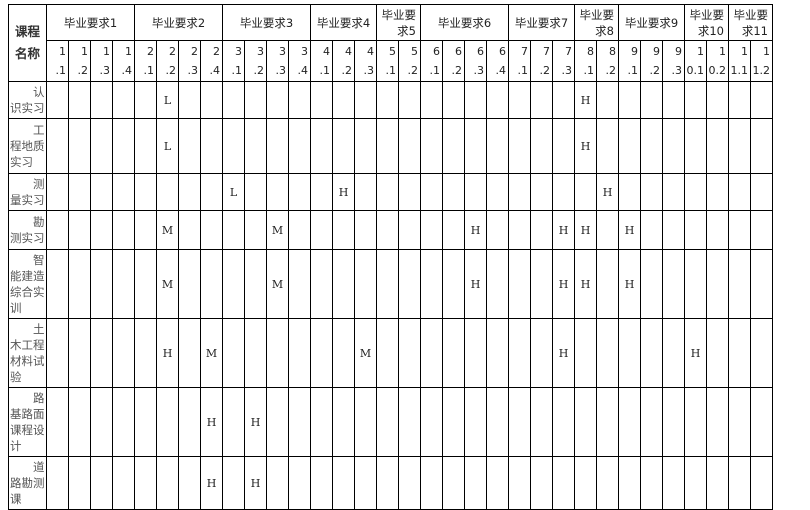 This screenshot has width=810, height=510. I want to click on course-name-header: 课程 名称, so click(27, 43).